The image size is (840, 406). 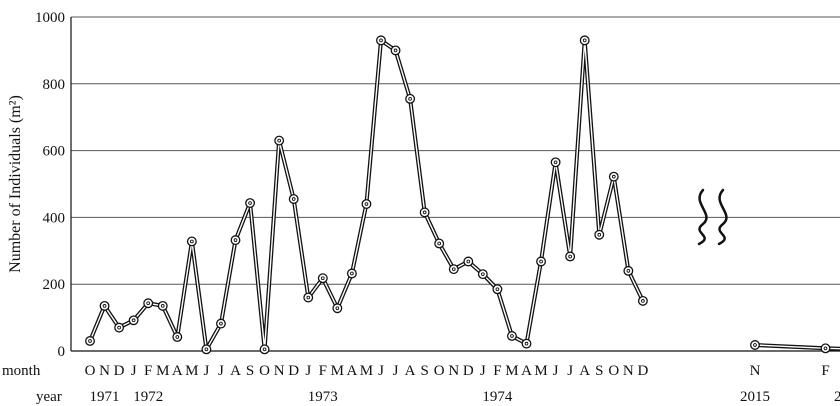 I want to click on x-tick-label-year: 2015, so click(x=755, y=397).